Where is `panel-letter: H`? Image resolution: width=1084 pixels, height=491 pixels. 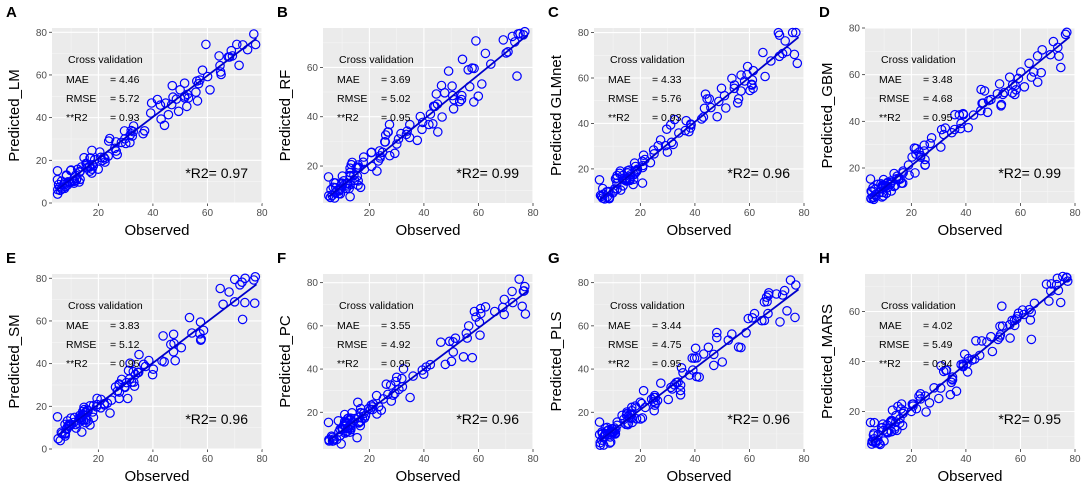
panel-letter: H is located at coordinates (824, 258).